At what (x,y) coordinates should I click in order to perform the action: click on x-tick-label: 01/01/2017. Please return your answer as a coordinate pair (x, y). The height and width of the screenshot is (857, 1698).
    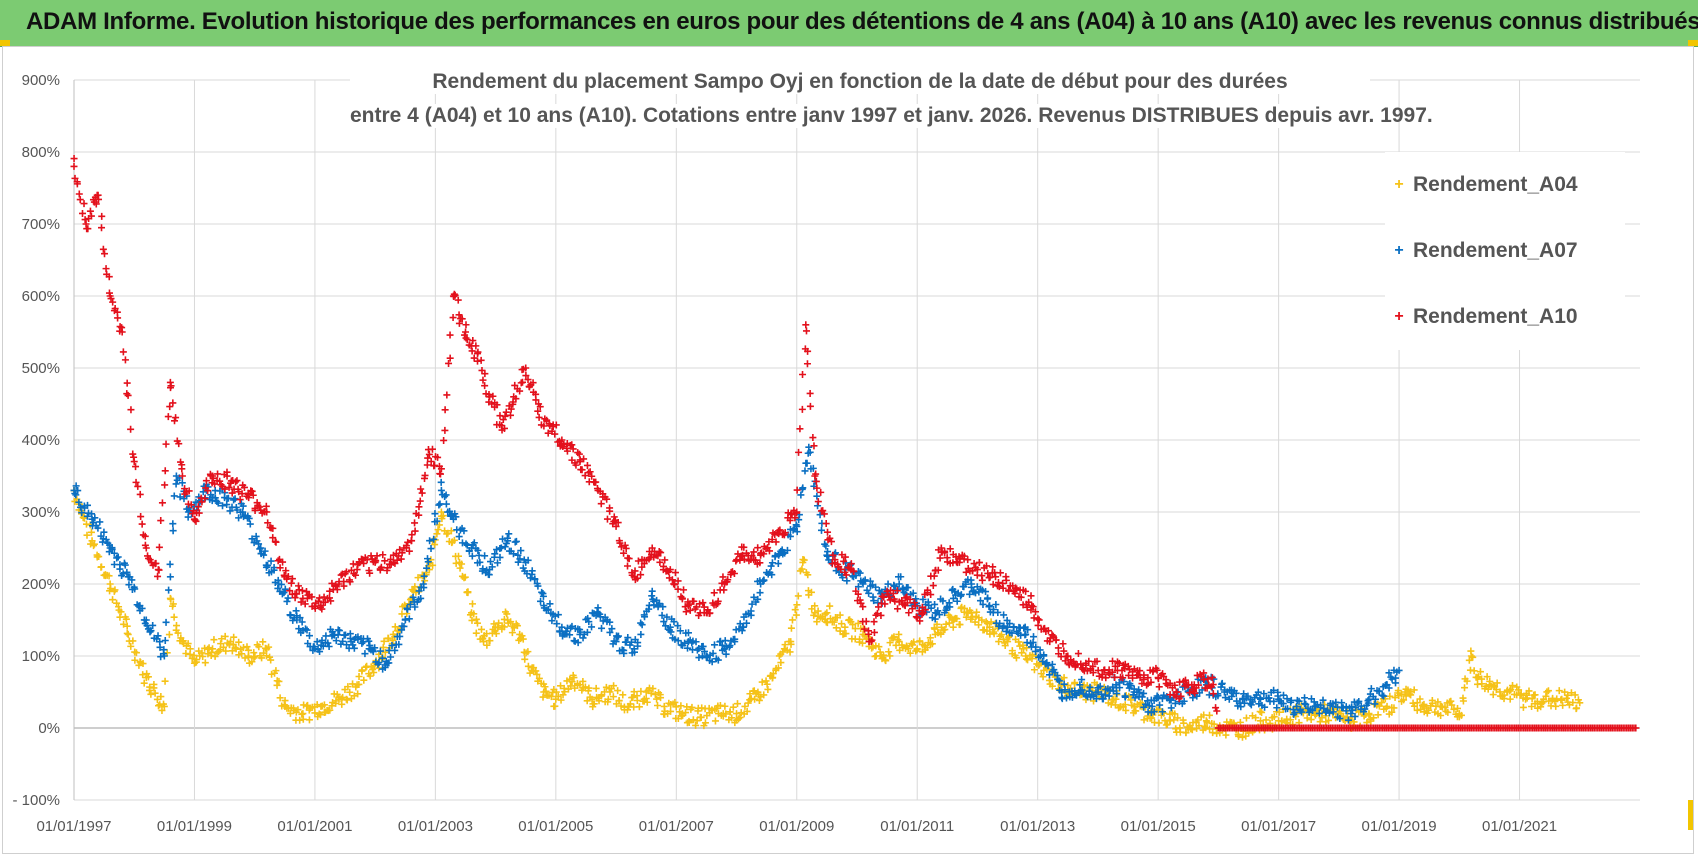
    Looking at the image, I should click on (1278, 826).